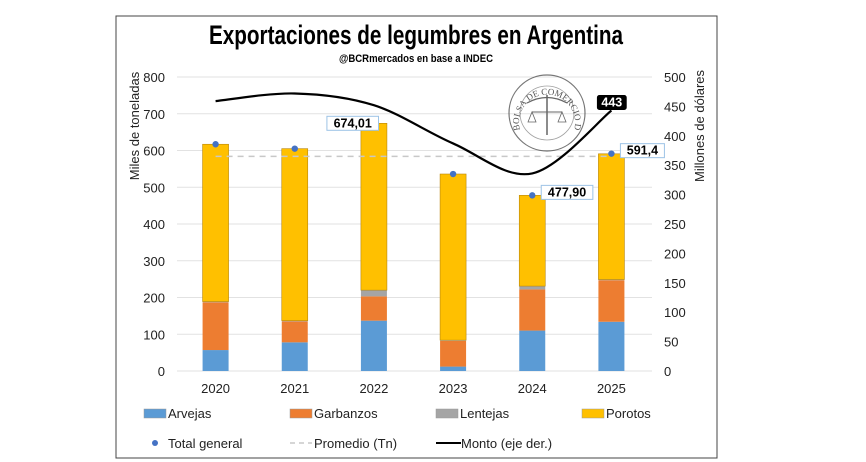  I want to click on data-label: 477,90, so click(567, 192).